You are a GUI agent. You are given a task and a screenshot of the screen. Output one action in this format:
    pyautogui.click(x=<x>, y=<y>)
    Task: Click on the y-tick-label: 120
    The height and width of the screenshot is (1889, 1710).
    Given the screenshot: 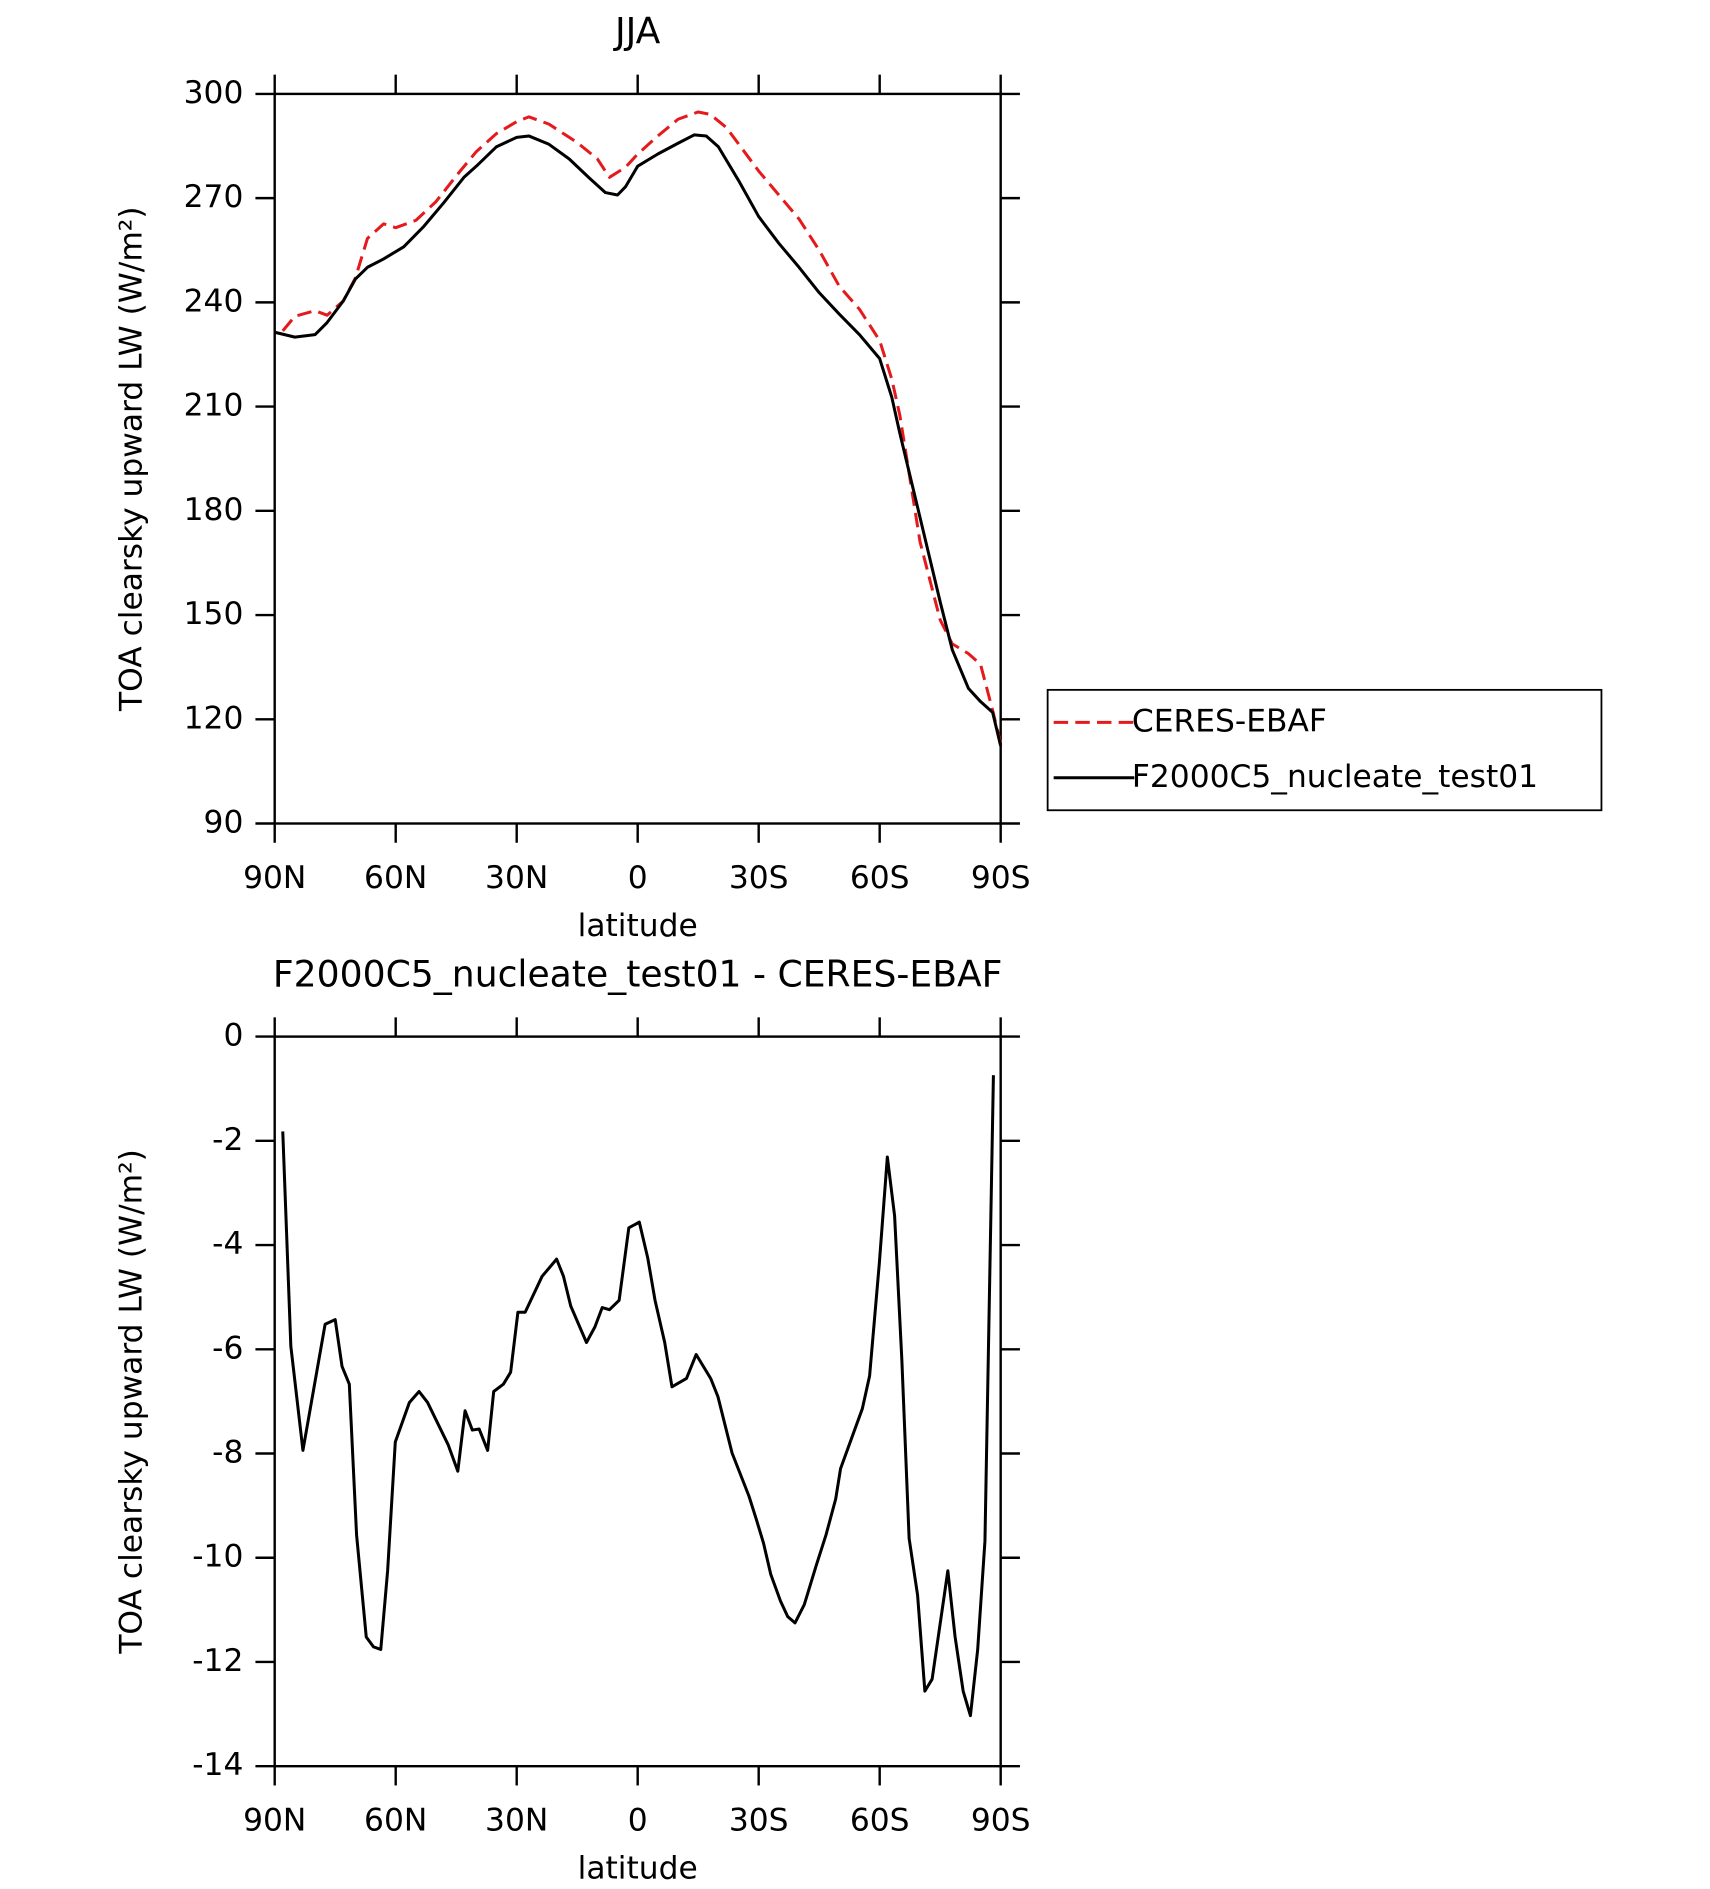 What is the action you would take?
    pyautogui.click(x=214, y=718)
    